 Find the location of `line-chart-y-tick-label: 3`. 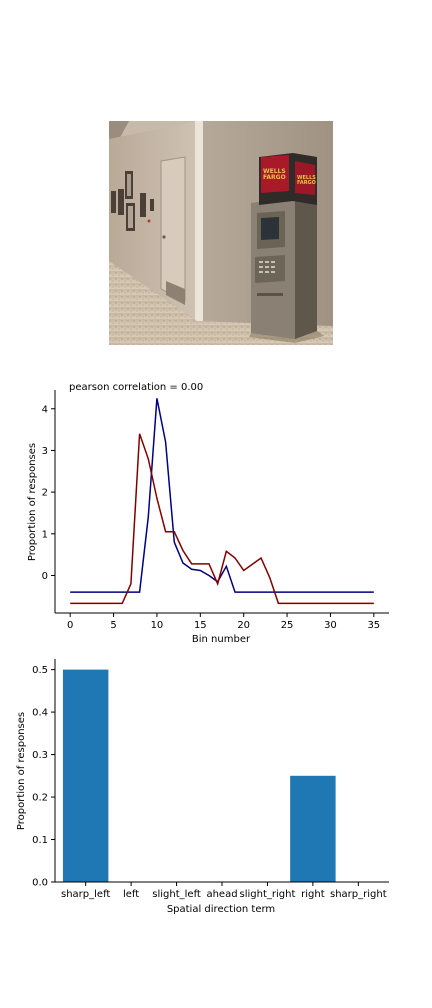

line-chart-y-tick-label: 3 is located at coordinates (45, 451).